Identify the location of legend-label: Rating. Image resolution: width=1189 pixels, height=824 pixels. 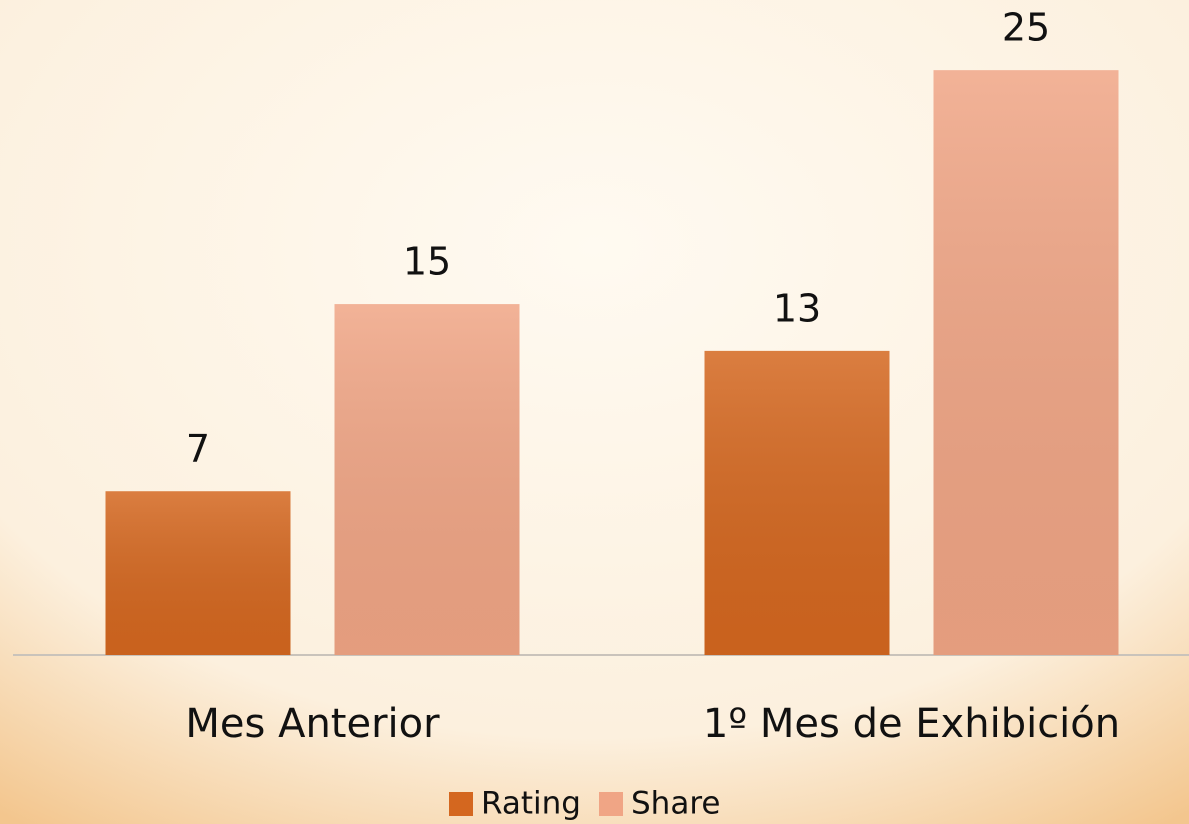
(531, 804).